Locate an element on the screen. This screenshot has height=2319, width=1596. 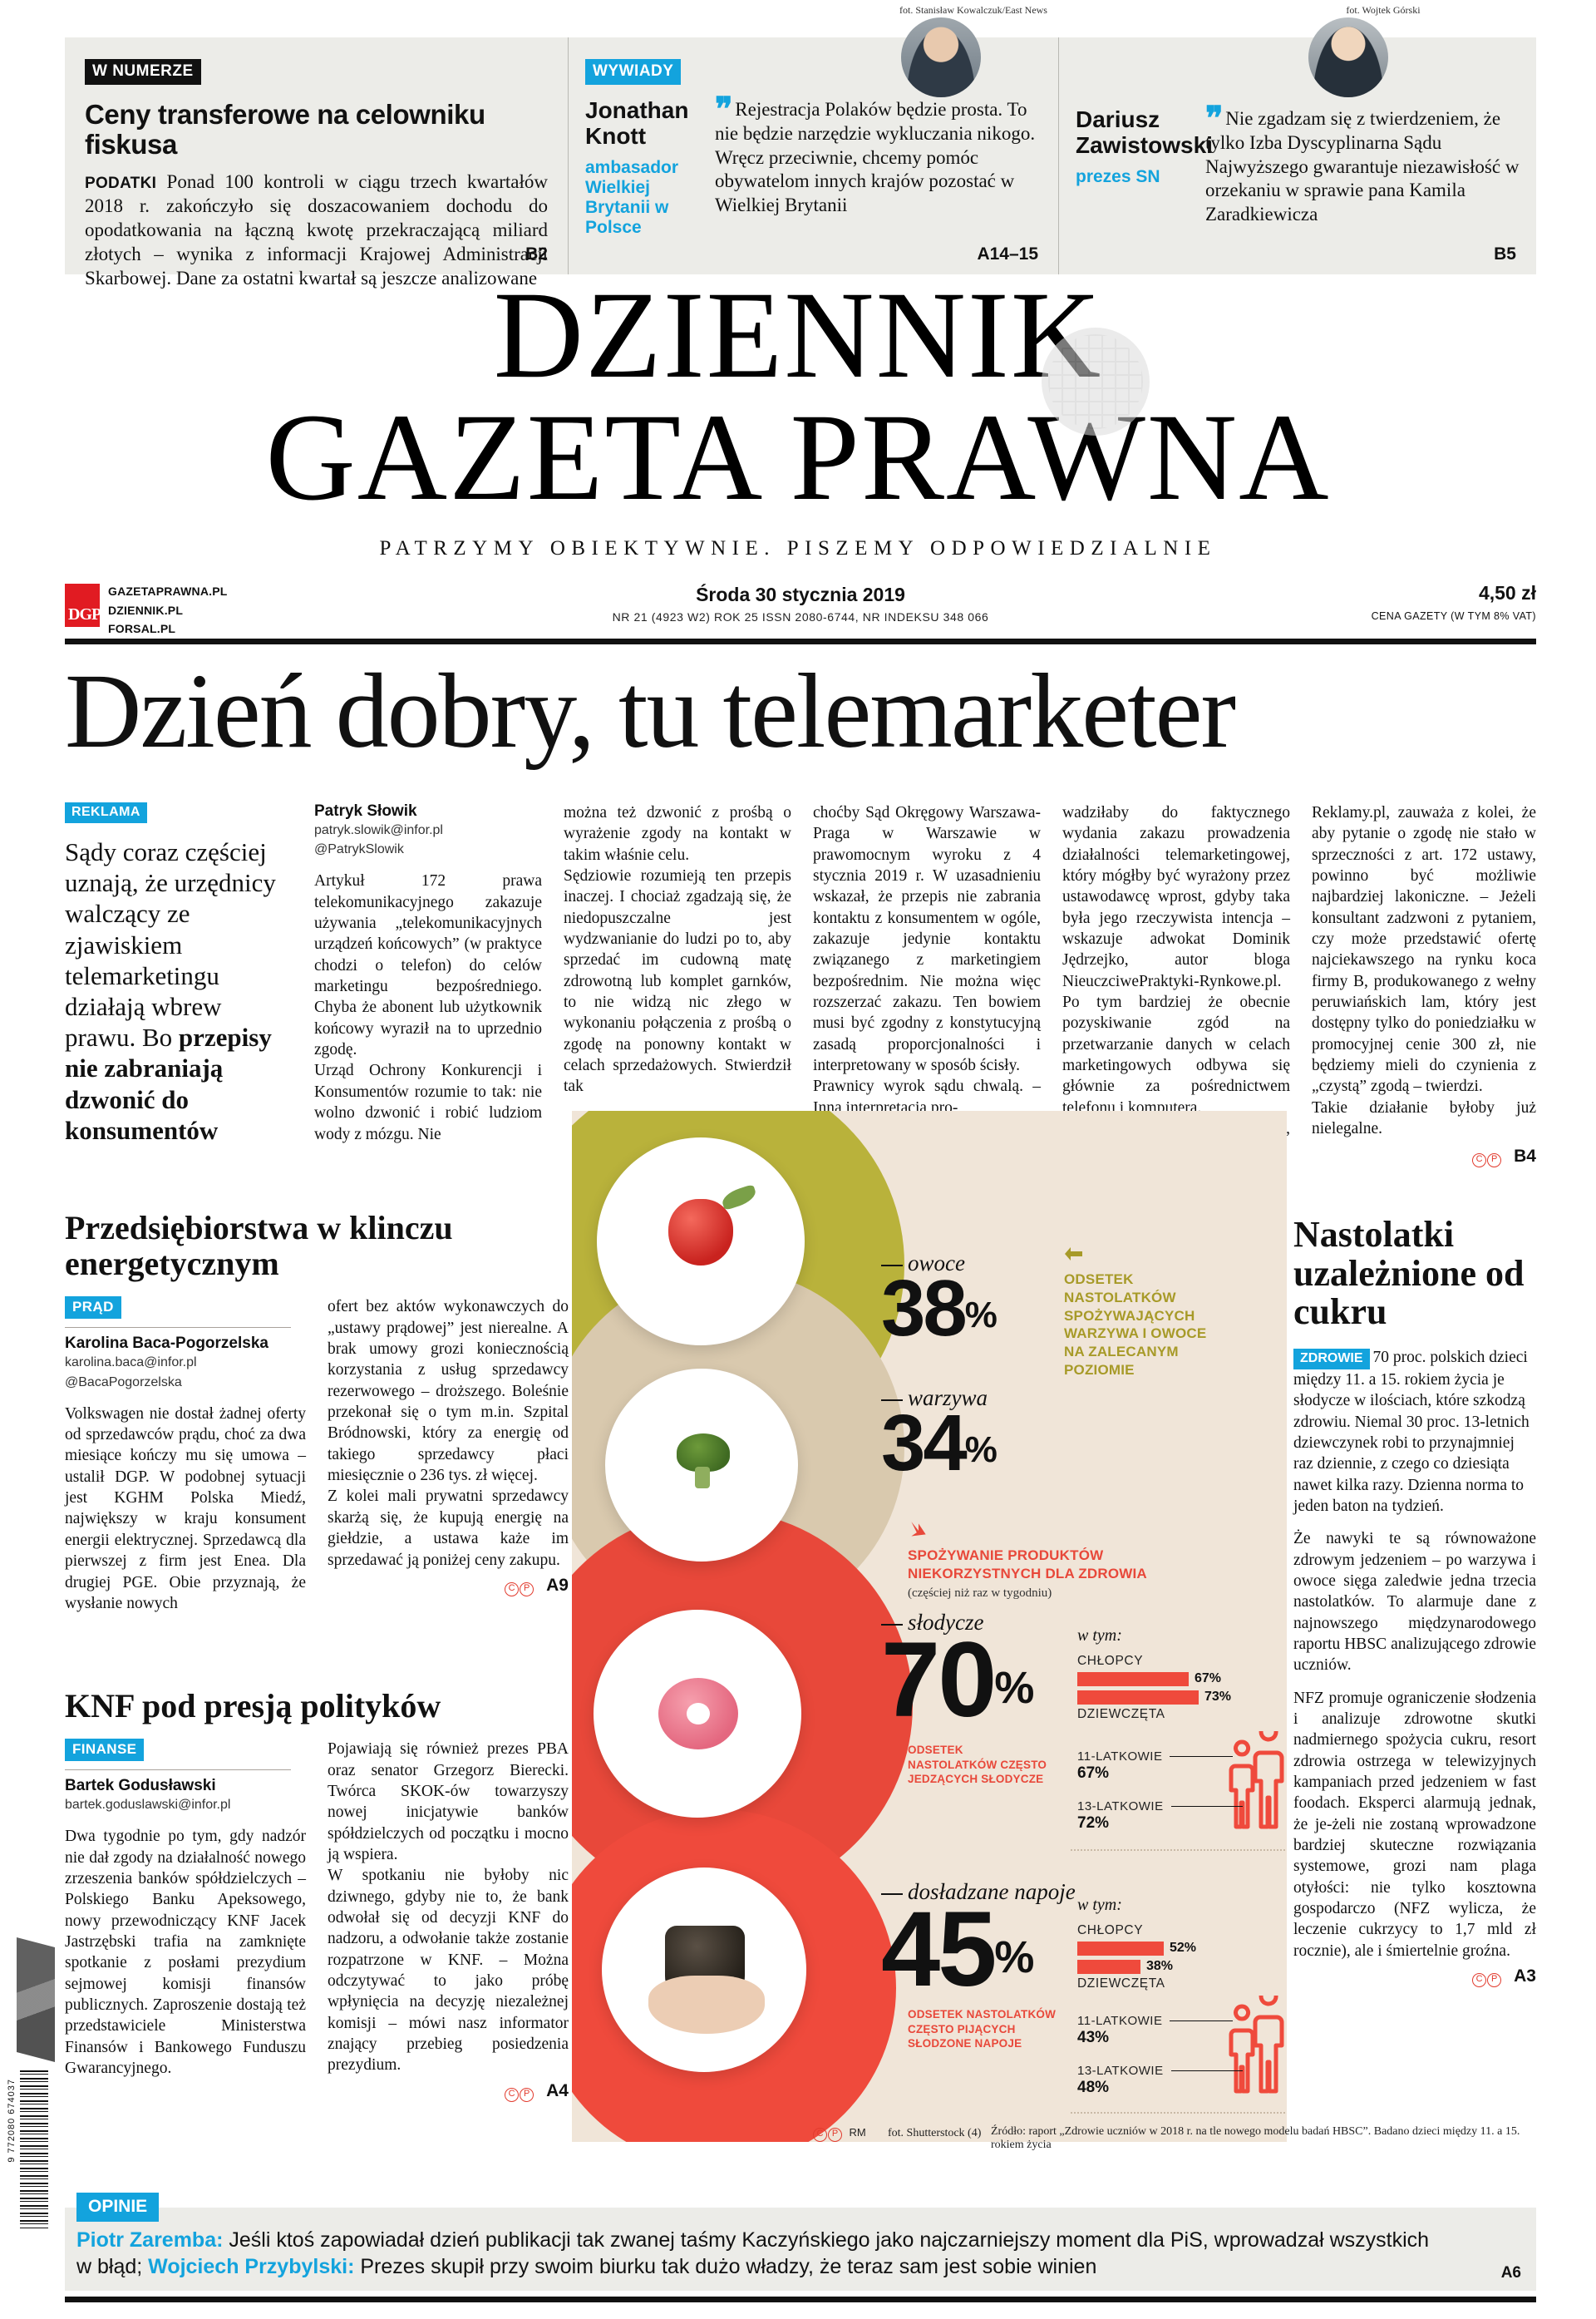
lead-byline-handle: @PatrykSlowik is located at coordinates (359, 849).